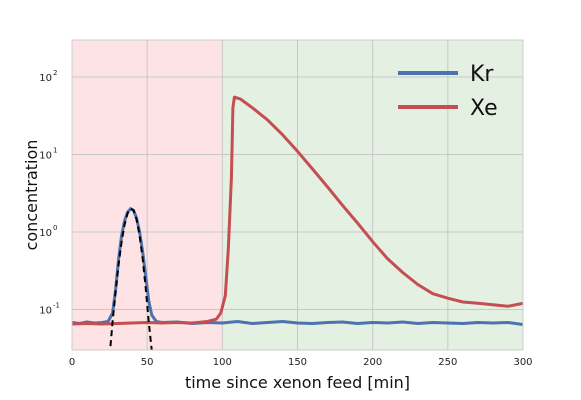  I want to click on x-tick-label: 150, so click(297, 362).